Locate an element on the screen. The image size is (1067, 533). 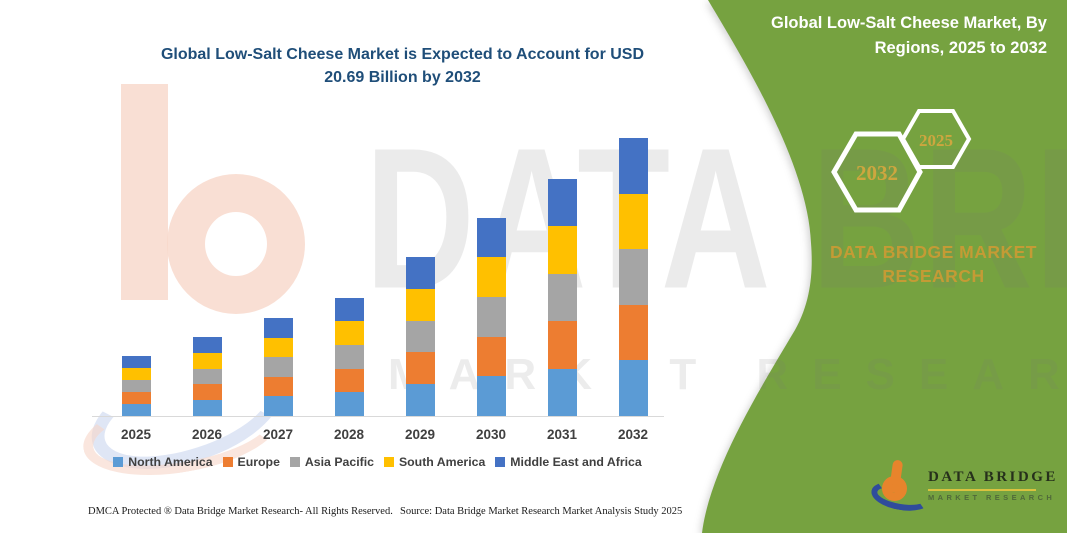
brand-text: DATA BRIDGE MARKET RESEARCH is located at coordinates (933, 264).